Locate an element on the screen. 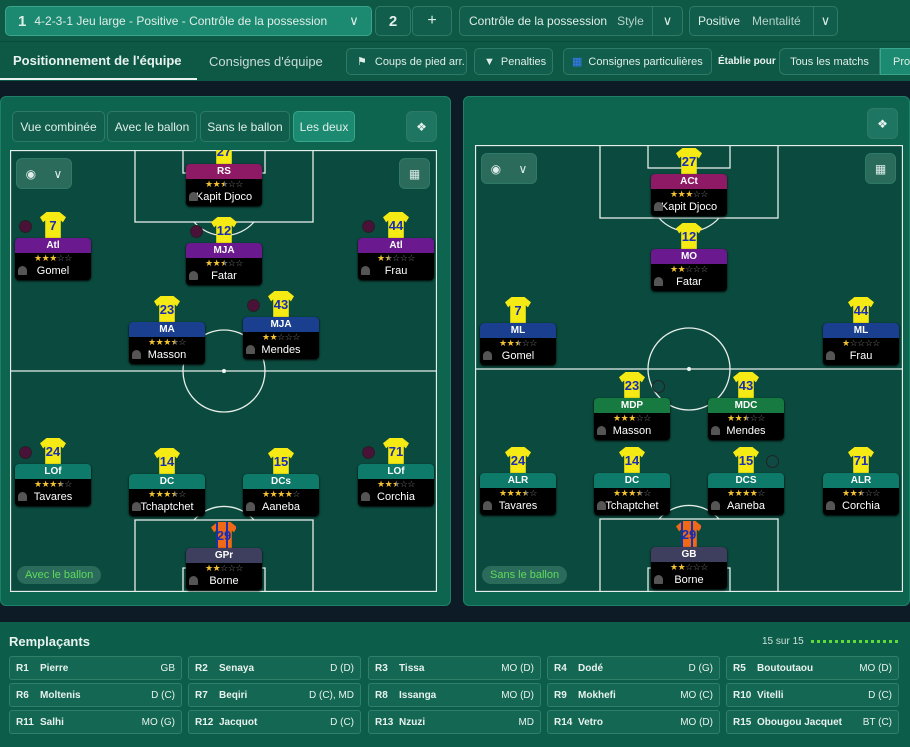  player-card: ML ★★★☆☆ Gomel is located at coordinates (518, 344).